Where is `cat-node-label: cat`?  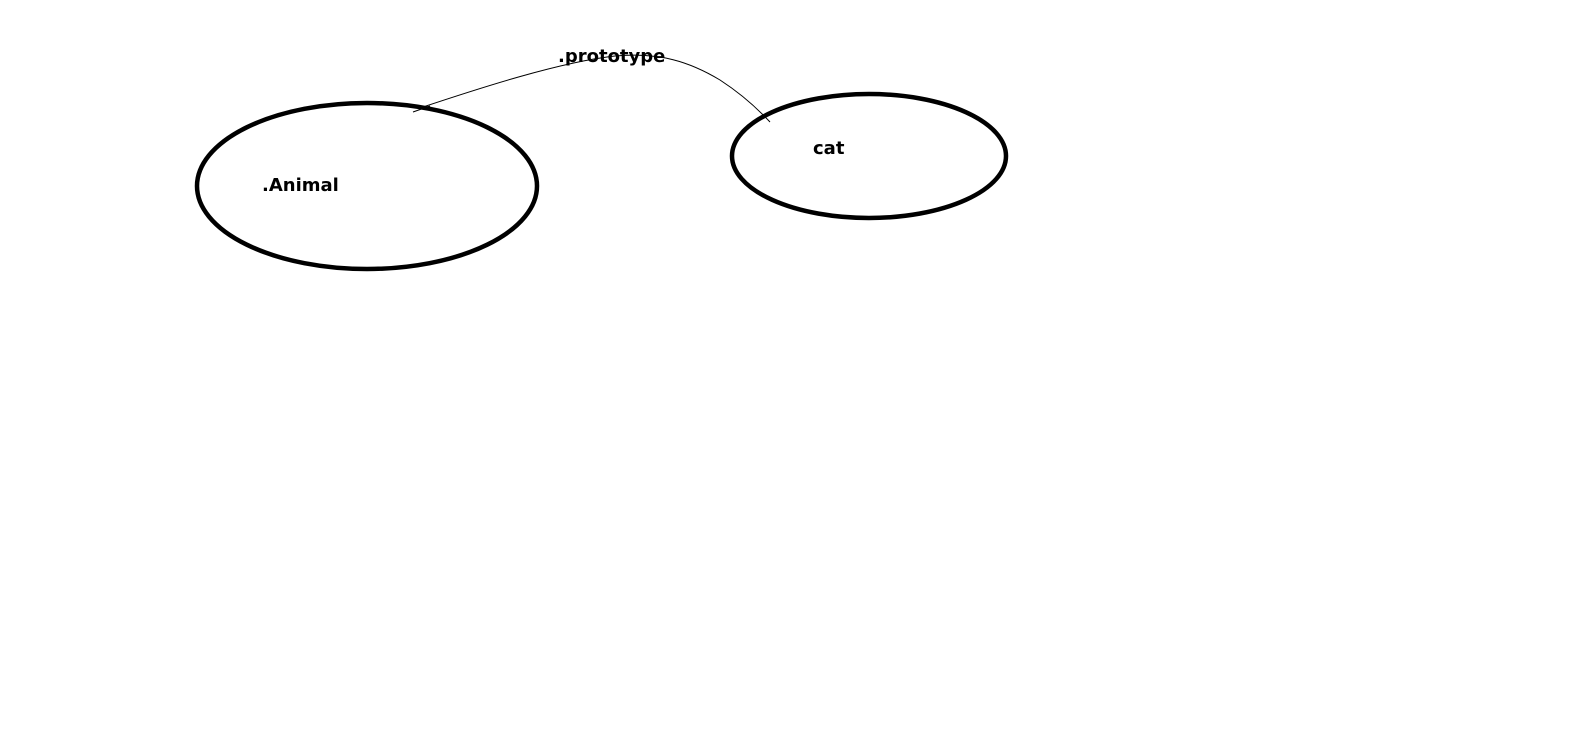 cat-node-label: cat is located at coordinates (829, 148).